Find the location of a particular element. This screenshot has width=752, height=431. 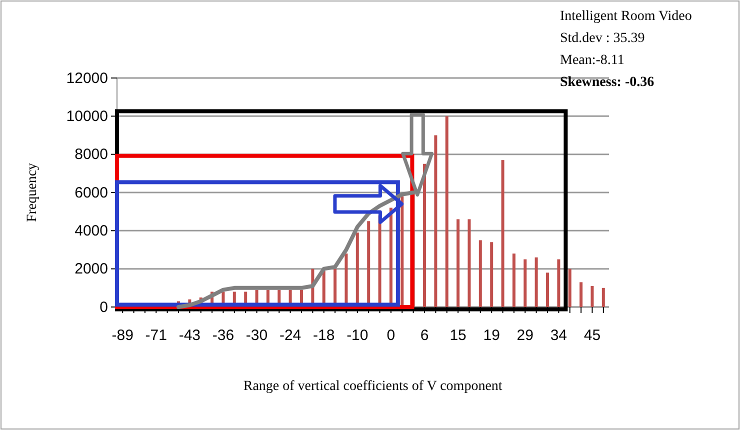

text: Mean:-8.11 is located at coordinates (592, 60).